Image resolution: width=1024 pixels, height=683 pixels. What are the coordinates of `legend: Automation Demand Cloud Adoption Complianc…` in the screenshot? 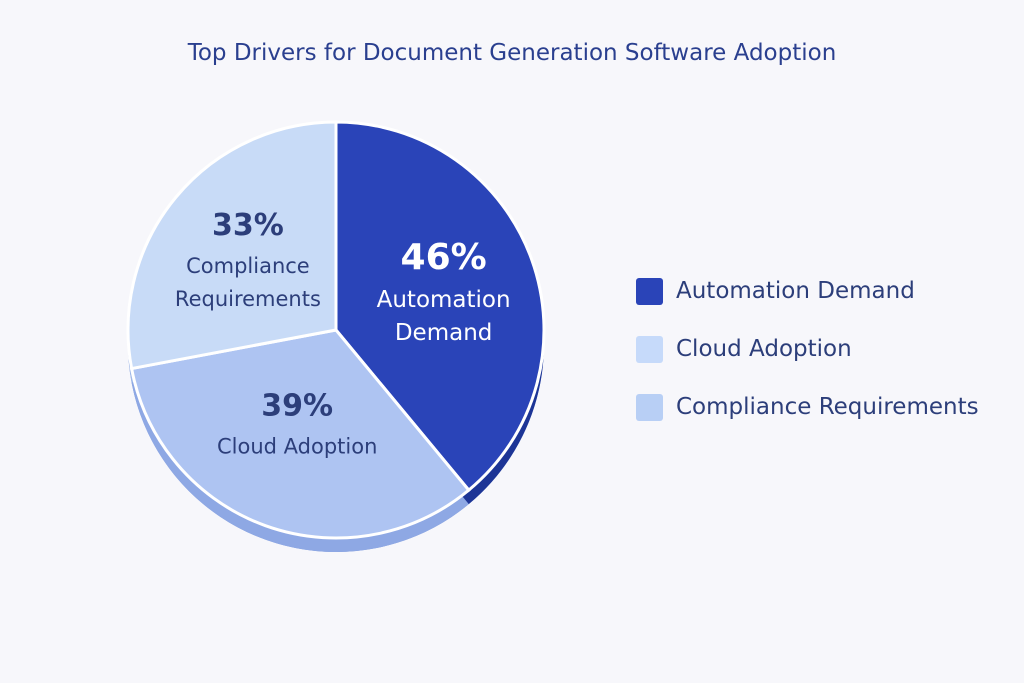 It's located at (807, 349).